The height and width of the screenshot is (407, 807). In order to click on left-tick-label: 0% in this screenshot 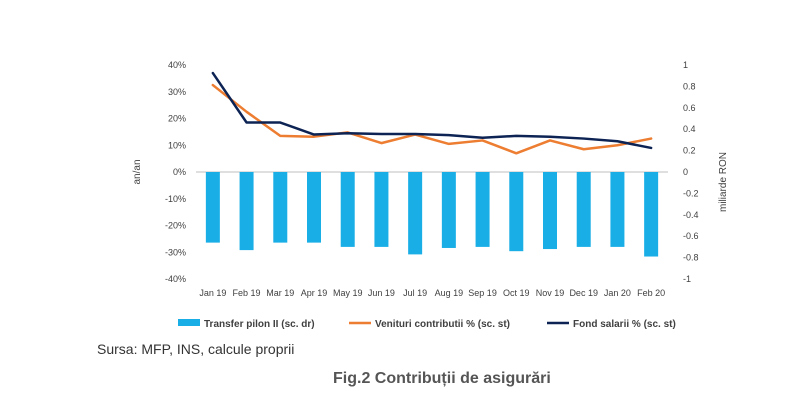, I will do `click(179, 172)`.